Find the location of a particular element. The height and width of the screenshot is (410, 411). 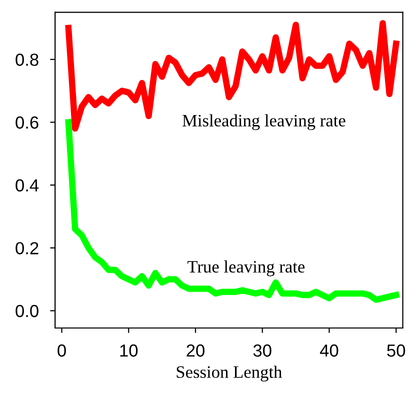

x-tick-label: 40 is located at coordinates (329, 350).